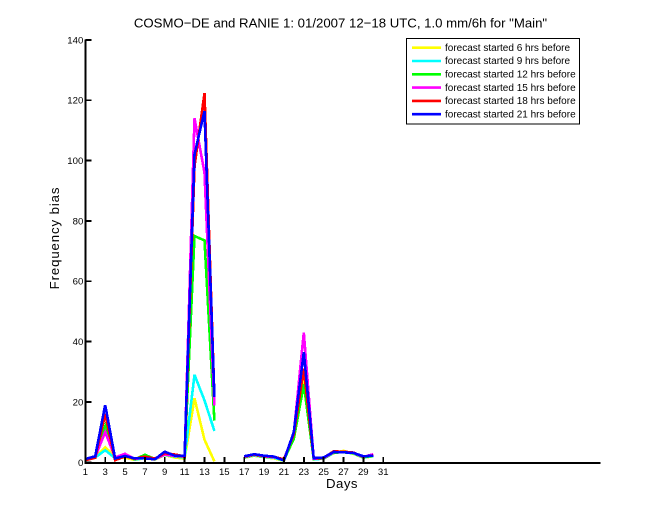 The height and width of the screenshot is (520, 660). What do you see at coordinates (510, 114) in the screenshot?
I see `svg-text: forecast started 21 hrs before` at bounding box center [510, 114].